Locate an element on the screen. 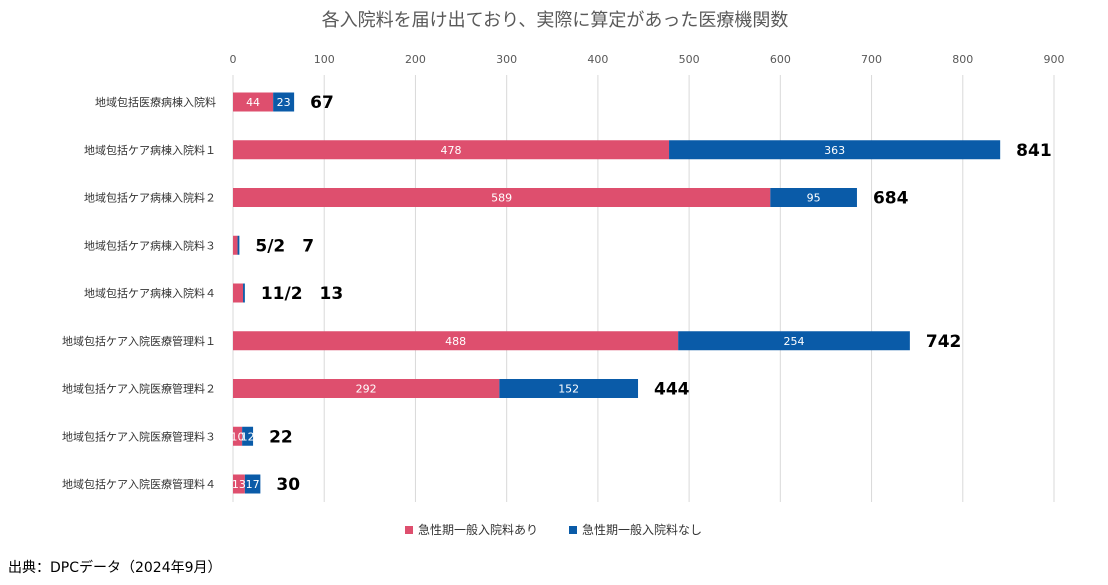 This screenshot has width=1108, height=585. legend-label: 急性期一般入院料あり is located at coordinates (478, 529).